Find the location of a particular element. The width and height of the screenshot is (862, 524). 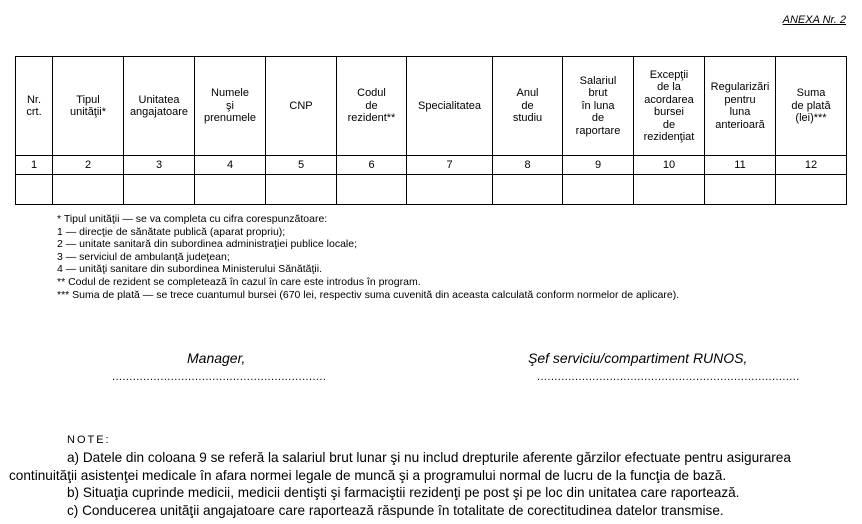

column-header-line: de la is located at coordinates (669, 87).